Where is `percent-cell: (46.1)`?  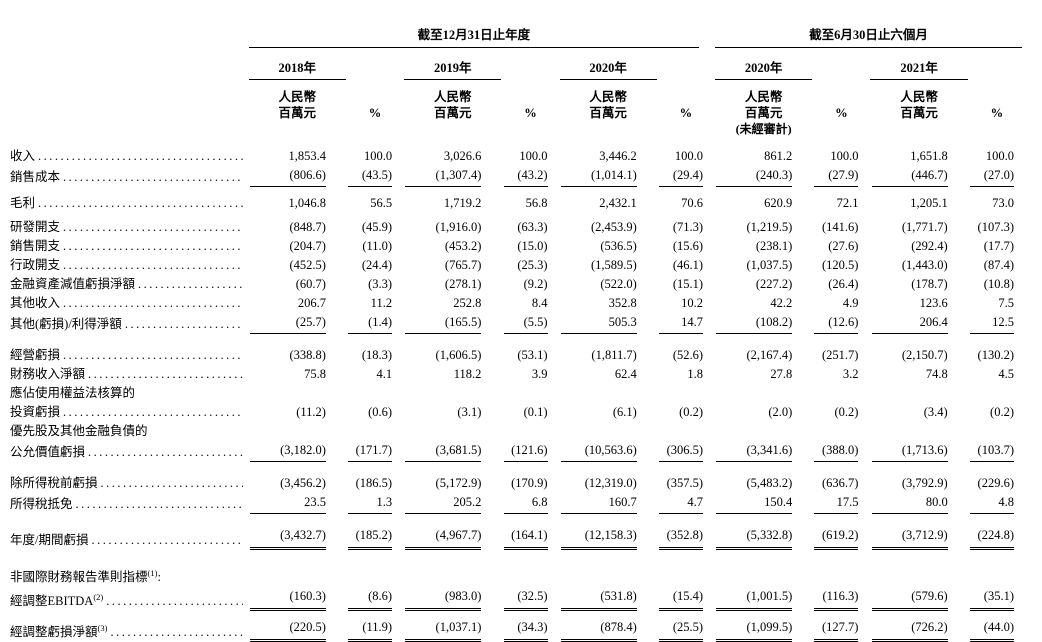 percent-cell: (46.1) is located at coordinates (686, 265).